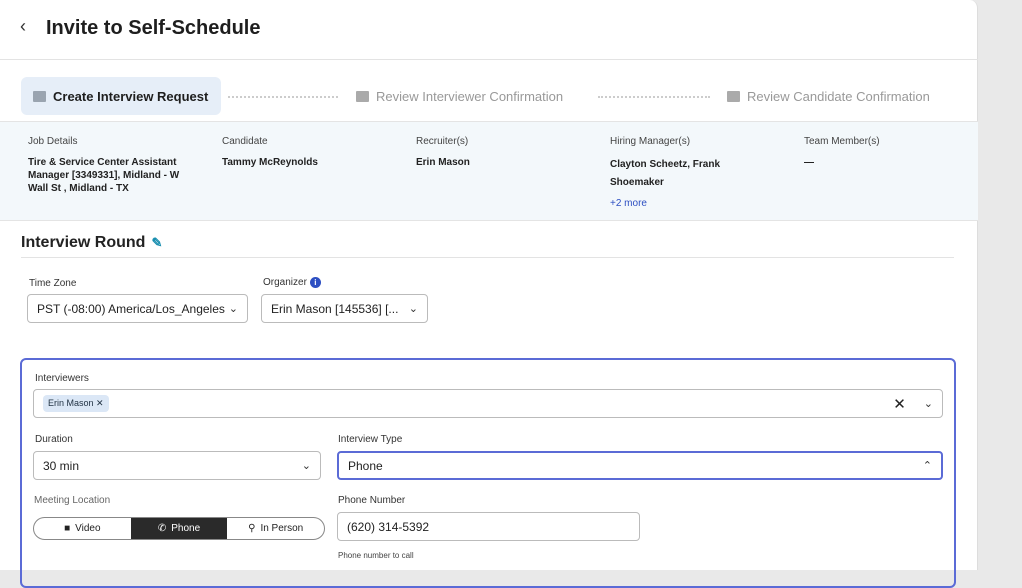 Image resolution: width=1022 pixels, height=588 pixels. I want to click on organizer-label: Organizer i, so click(292, 282).